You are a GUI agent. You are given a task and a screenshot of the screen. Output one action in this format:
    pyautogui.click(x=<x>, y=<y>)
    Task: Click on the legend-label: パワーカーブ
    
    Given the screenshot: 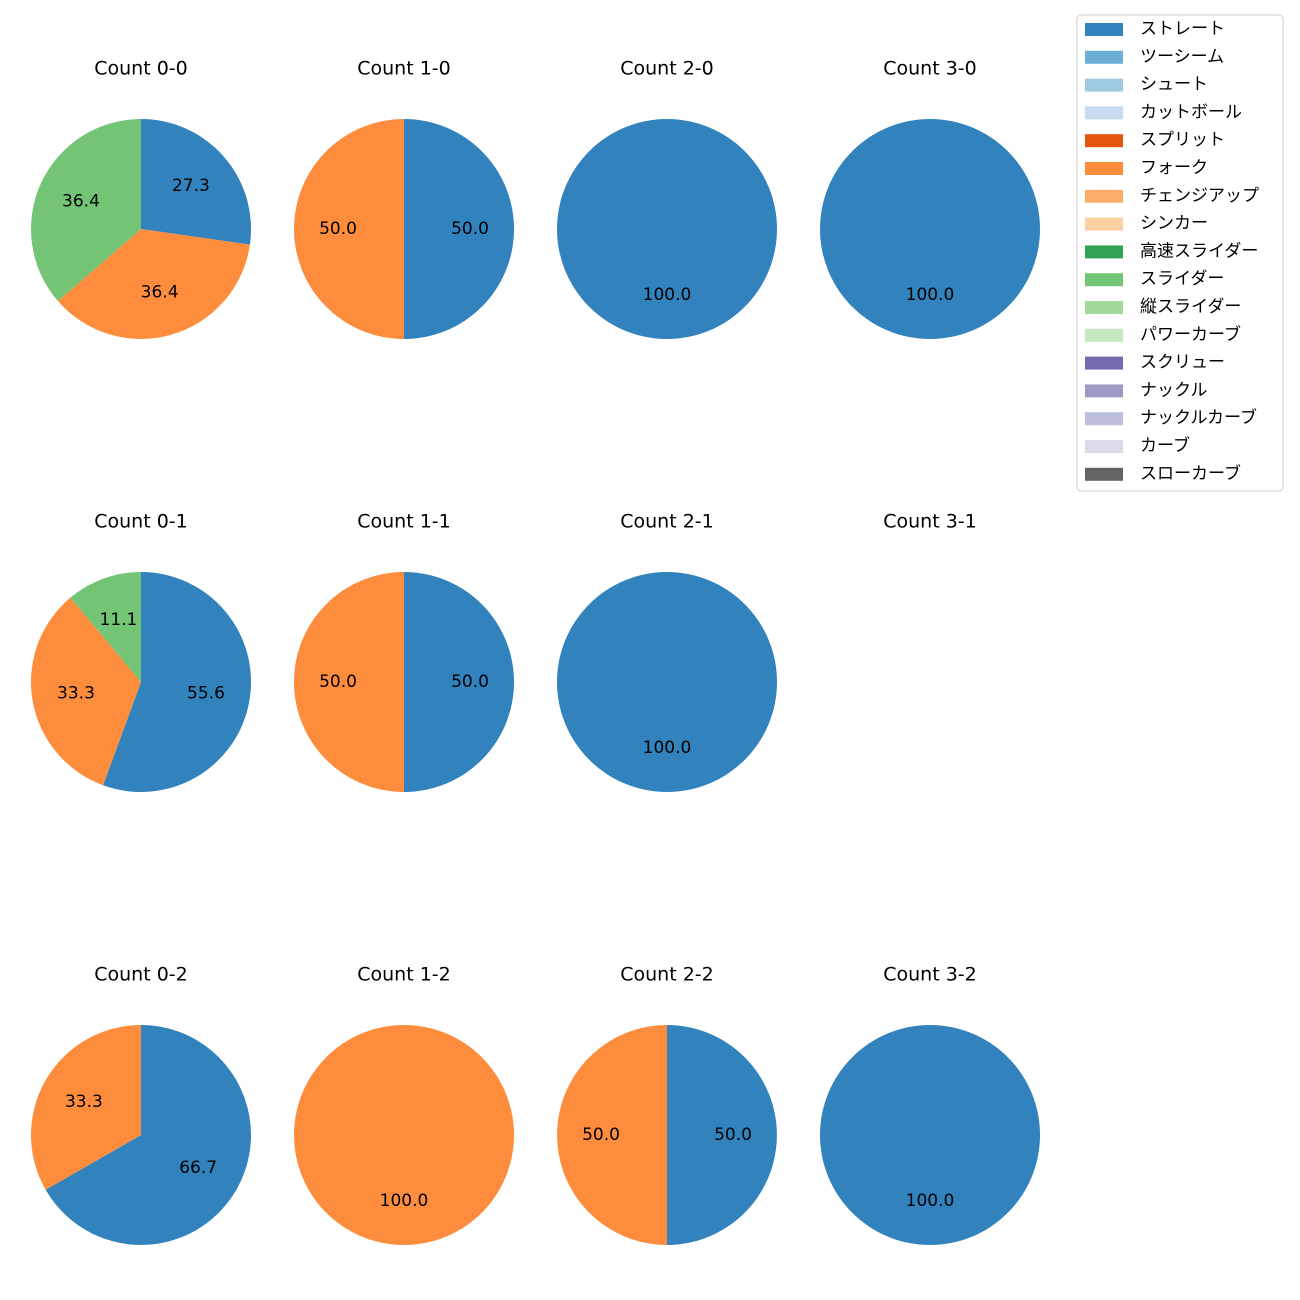 What is the action you would take?
    pyautogui.click(x=1190, y=334)
    